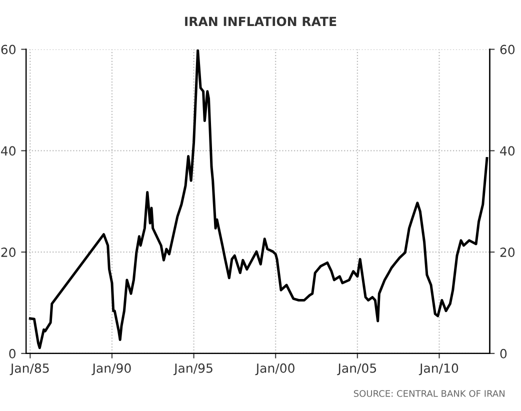  What do you see at coordinates (8, 253) in the screenshot?
I see `y-tick-label: 20` at bounding box center [8, 253].